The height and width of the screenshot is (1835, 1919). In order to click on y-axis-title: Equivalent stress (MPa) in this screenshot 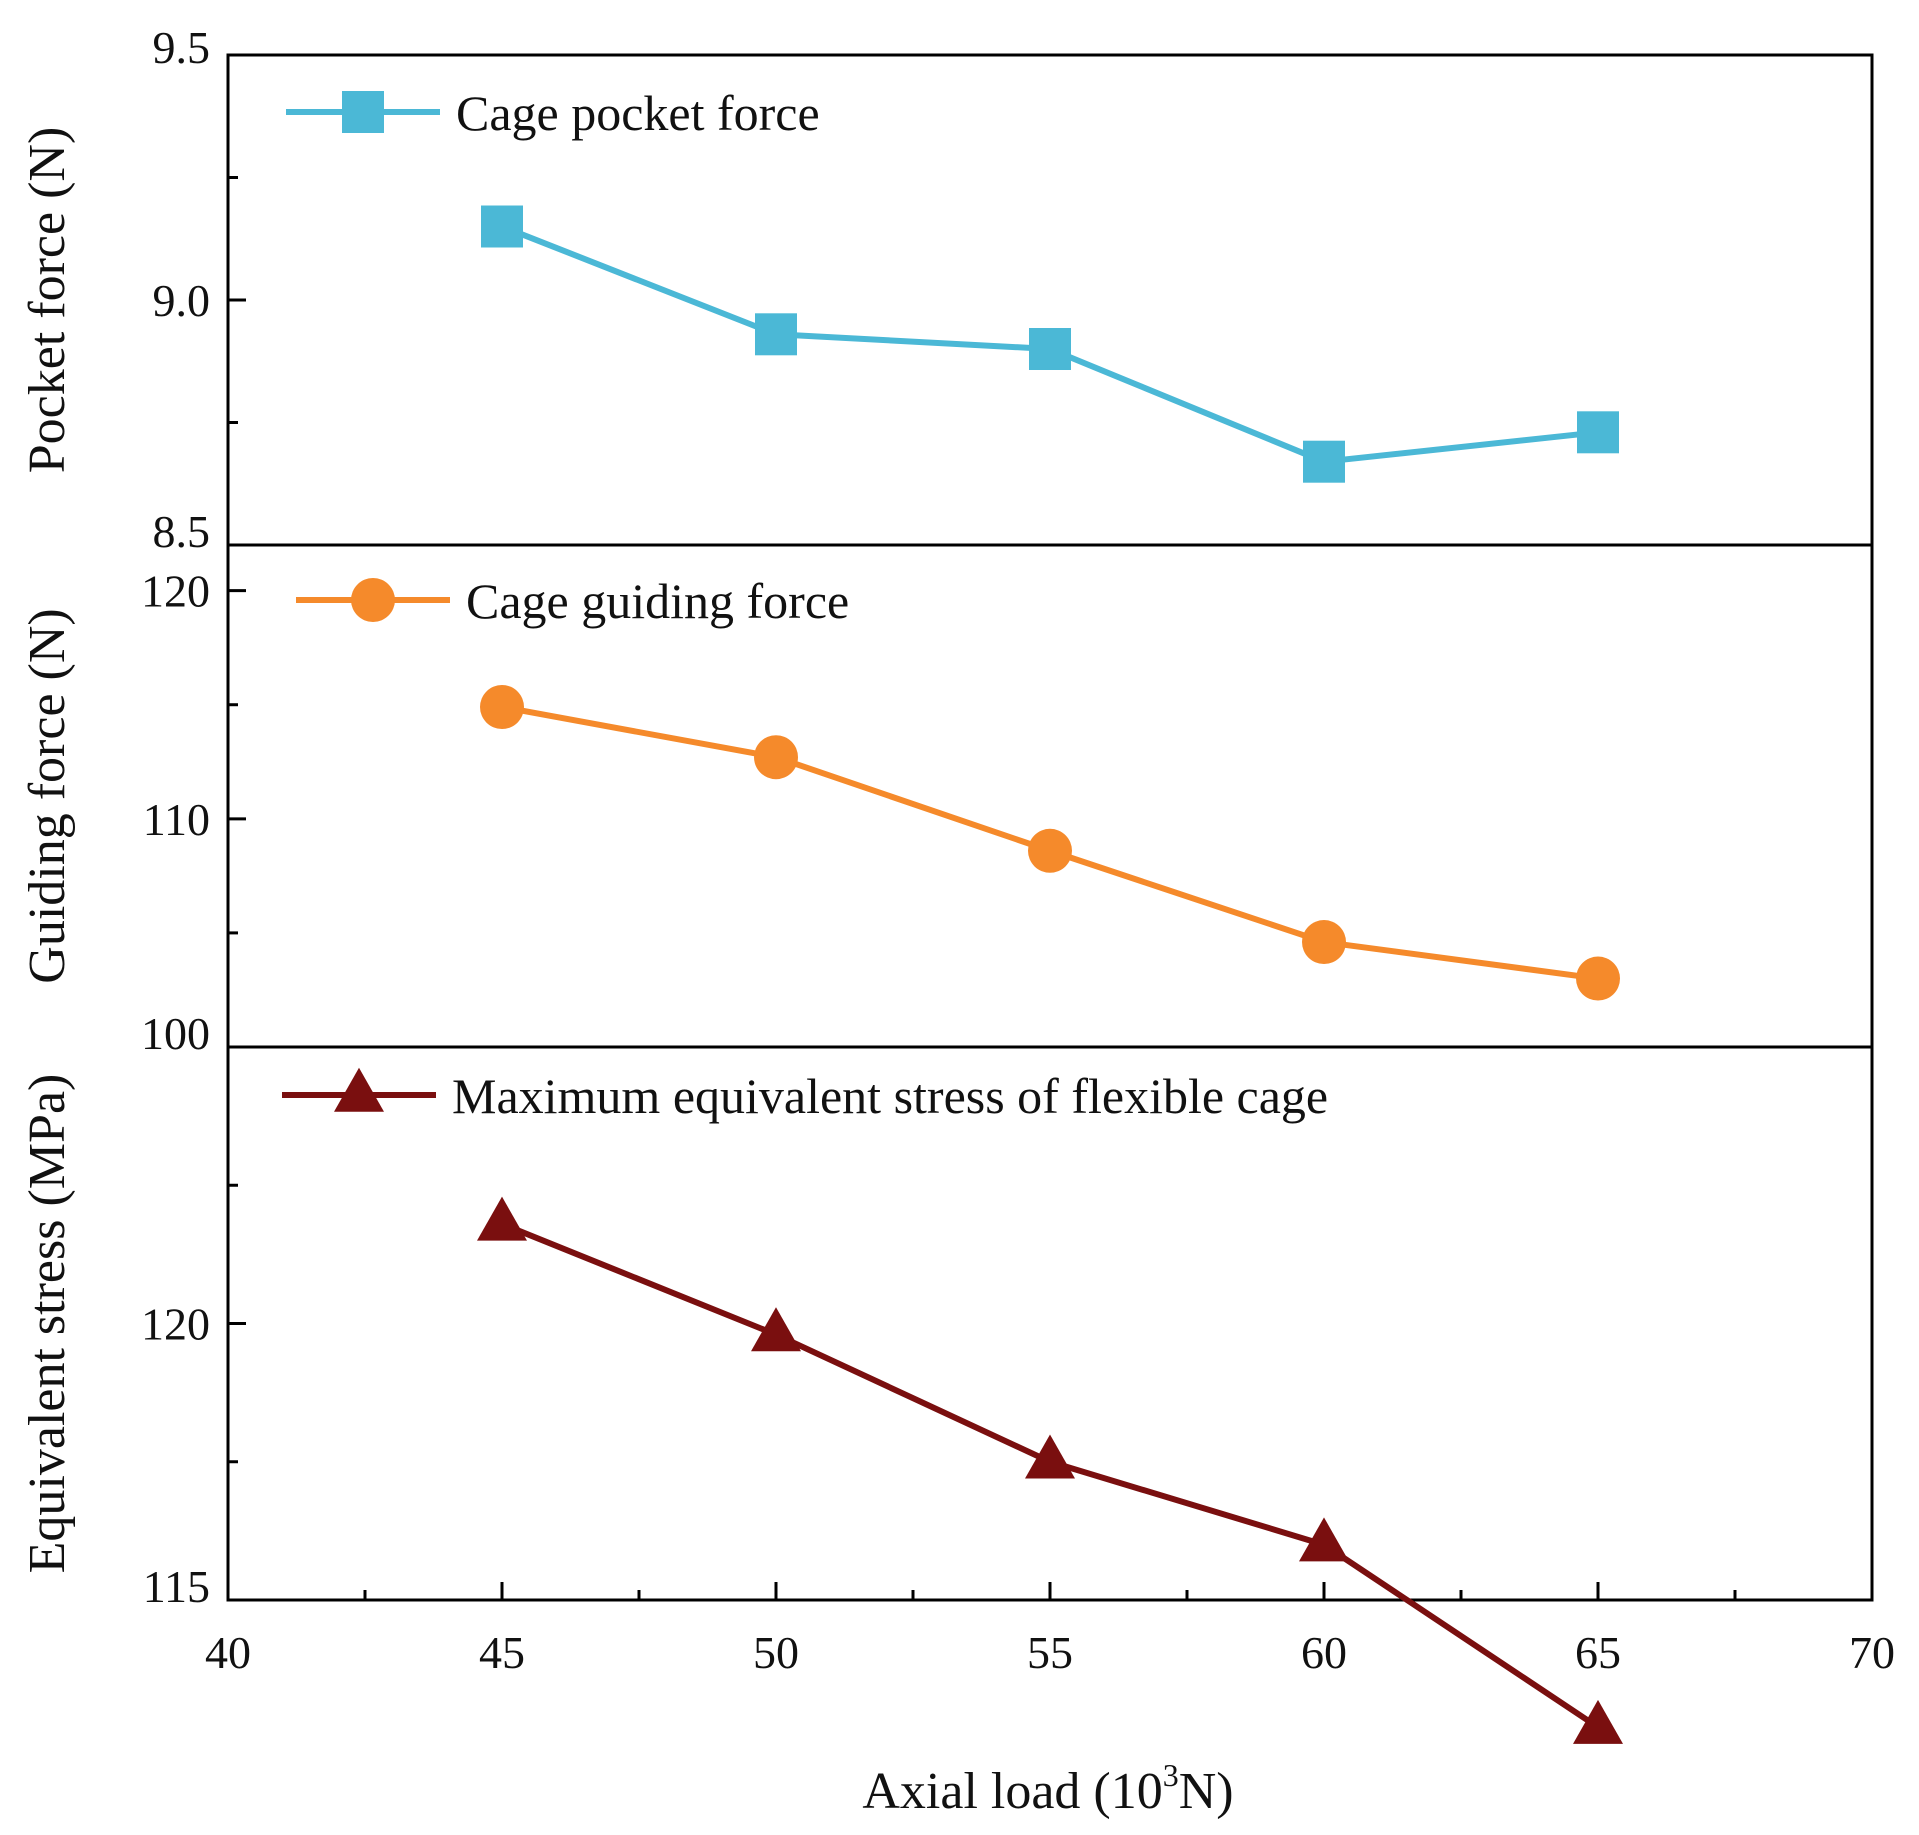, I will do `click(47, 1324)`.